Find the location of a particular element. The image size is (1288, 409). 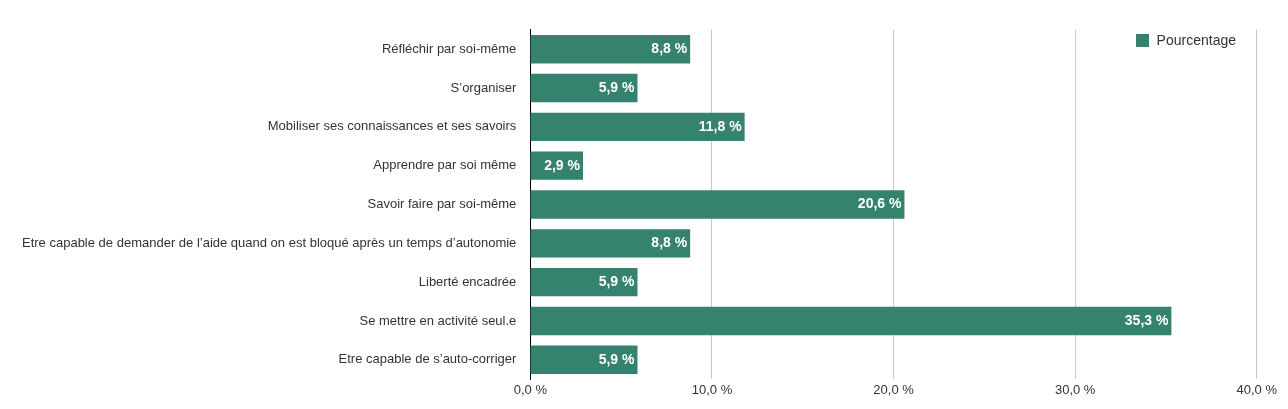

y-tick-label: S’organiser is located at coordinates (483, 87).